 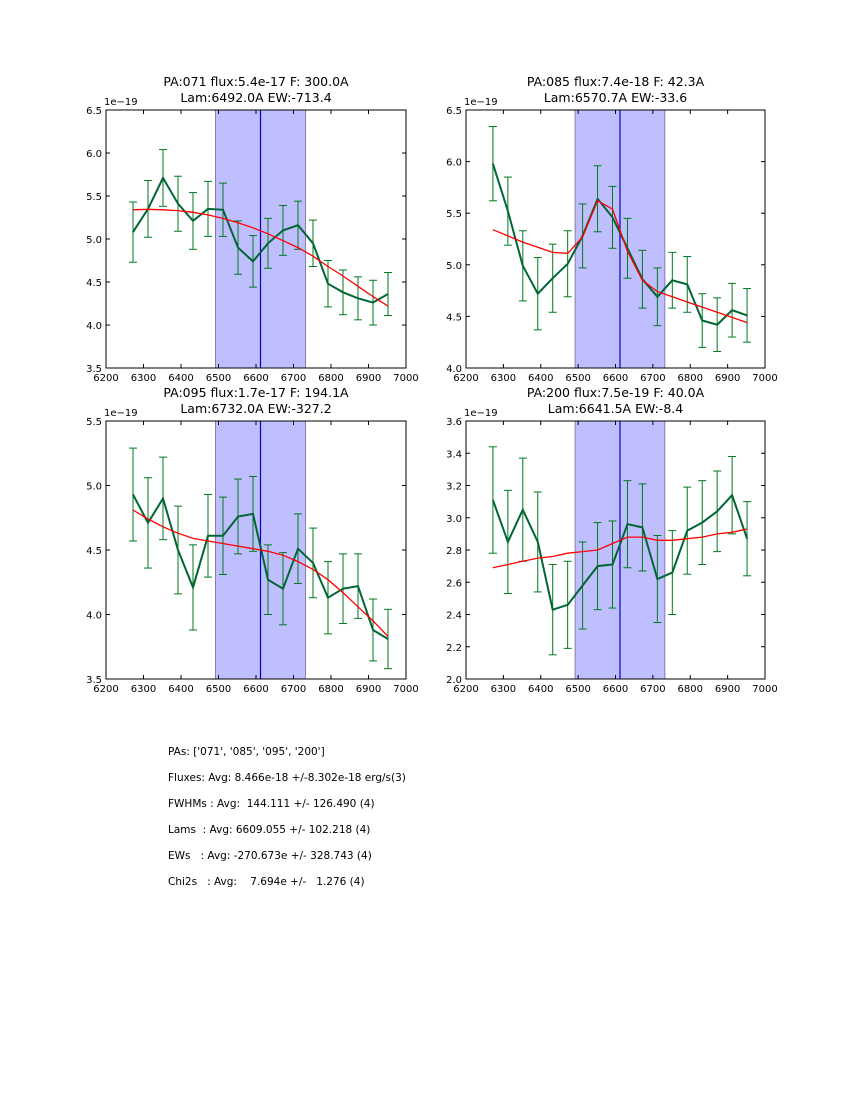 What do you see at coordinates (271, 804) in the screenshot?
I see `summary-fwhms: FWHMs : Avg: 144.111 +/- 126.490 (4)` at bounding box center [271, 804].